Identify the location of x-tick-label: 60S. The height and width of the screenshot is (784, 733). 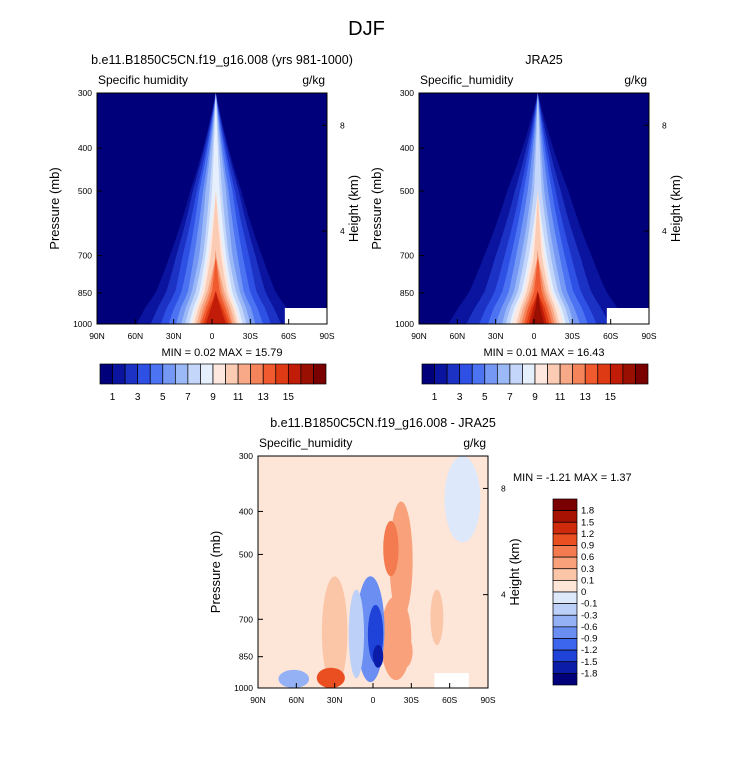
(449, 700).